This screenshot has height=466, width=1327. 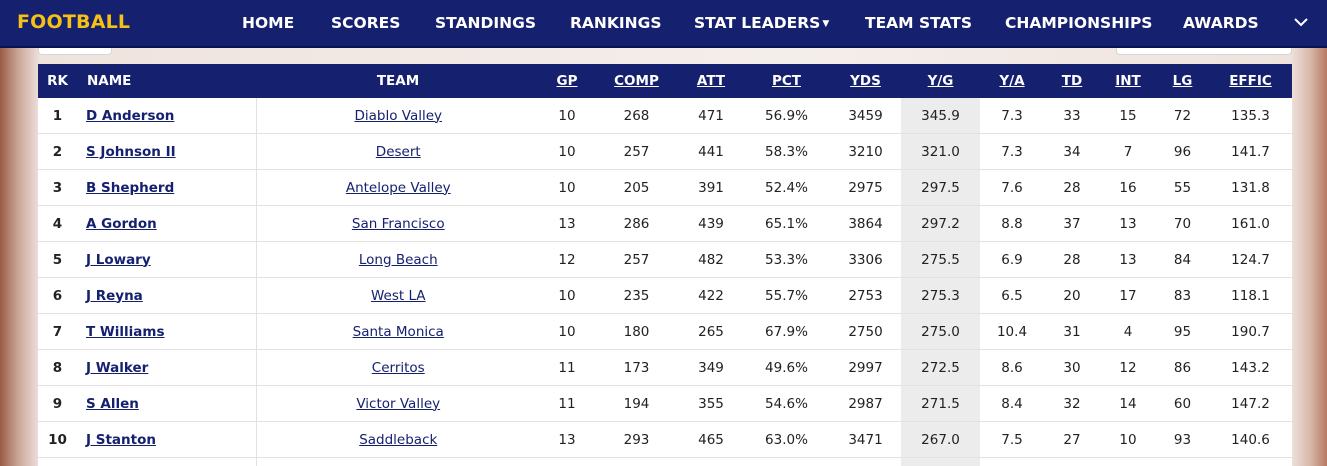 I want to click on int-cell: 17, so click(x=1128, y=295).